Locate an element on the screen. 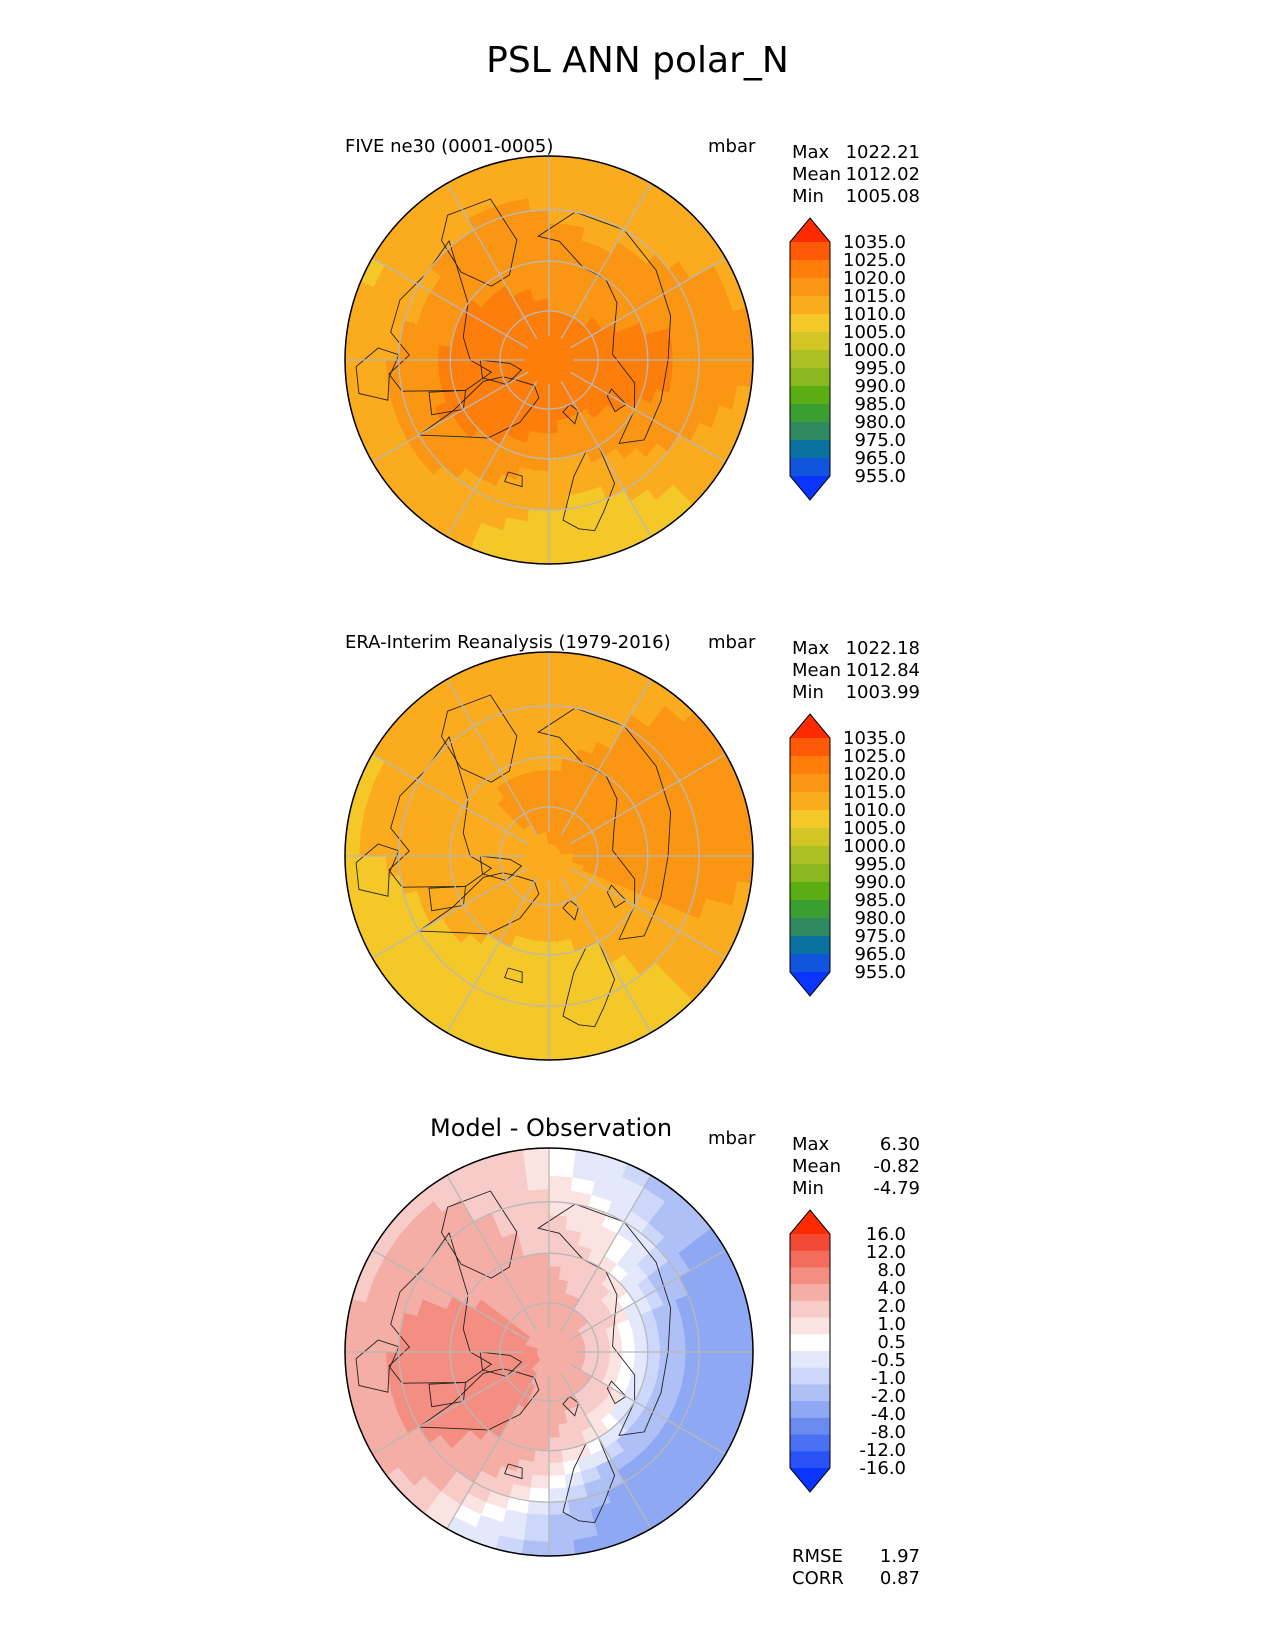  panel-title: ERA-Interim Reanalysis (1979-2016) is located at coordinates (508, 642).